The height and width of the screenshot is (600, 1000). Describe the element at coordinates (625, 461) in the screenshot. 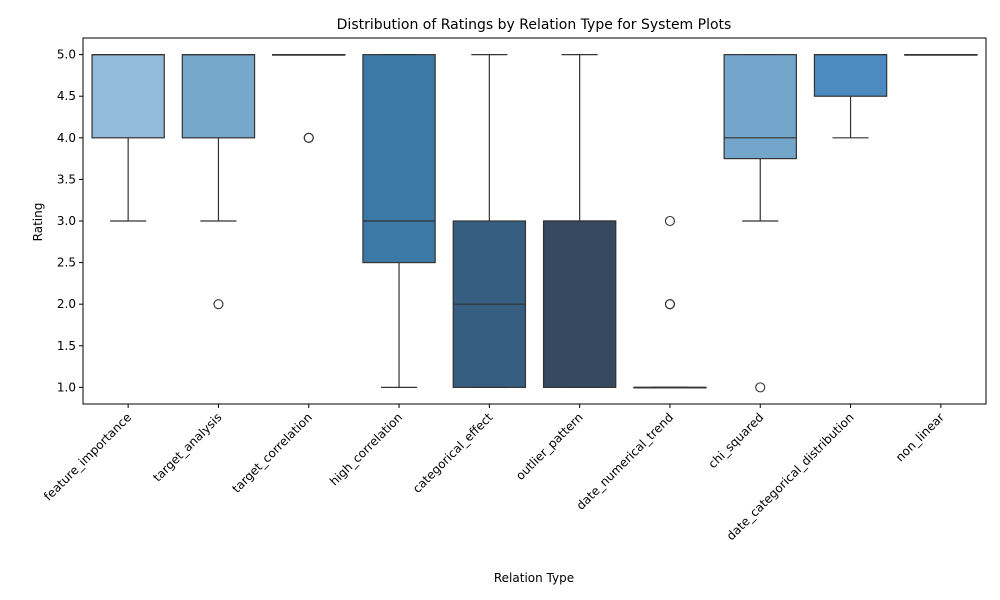

I see `x-tick-label: date_numerical_trend` at that location.